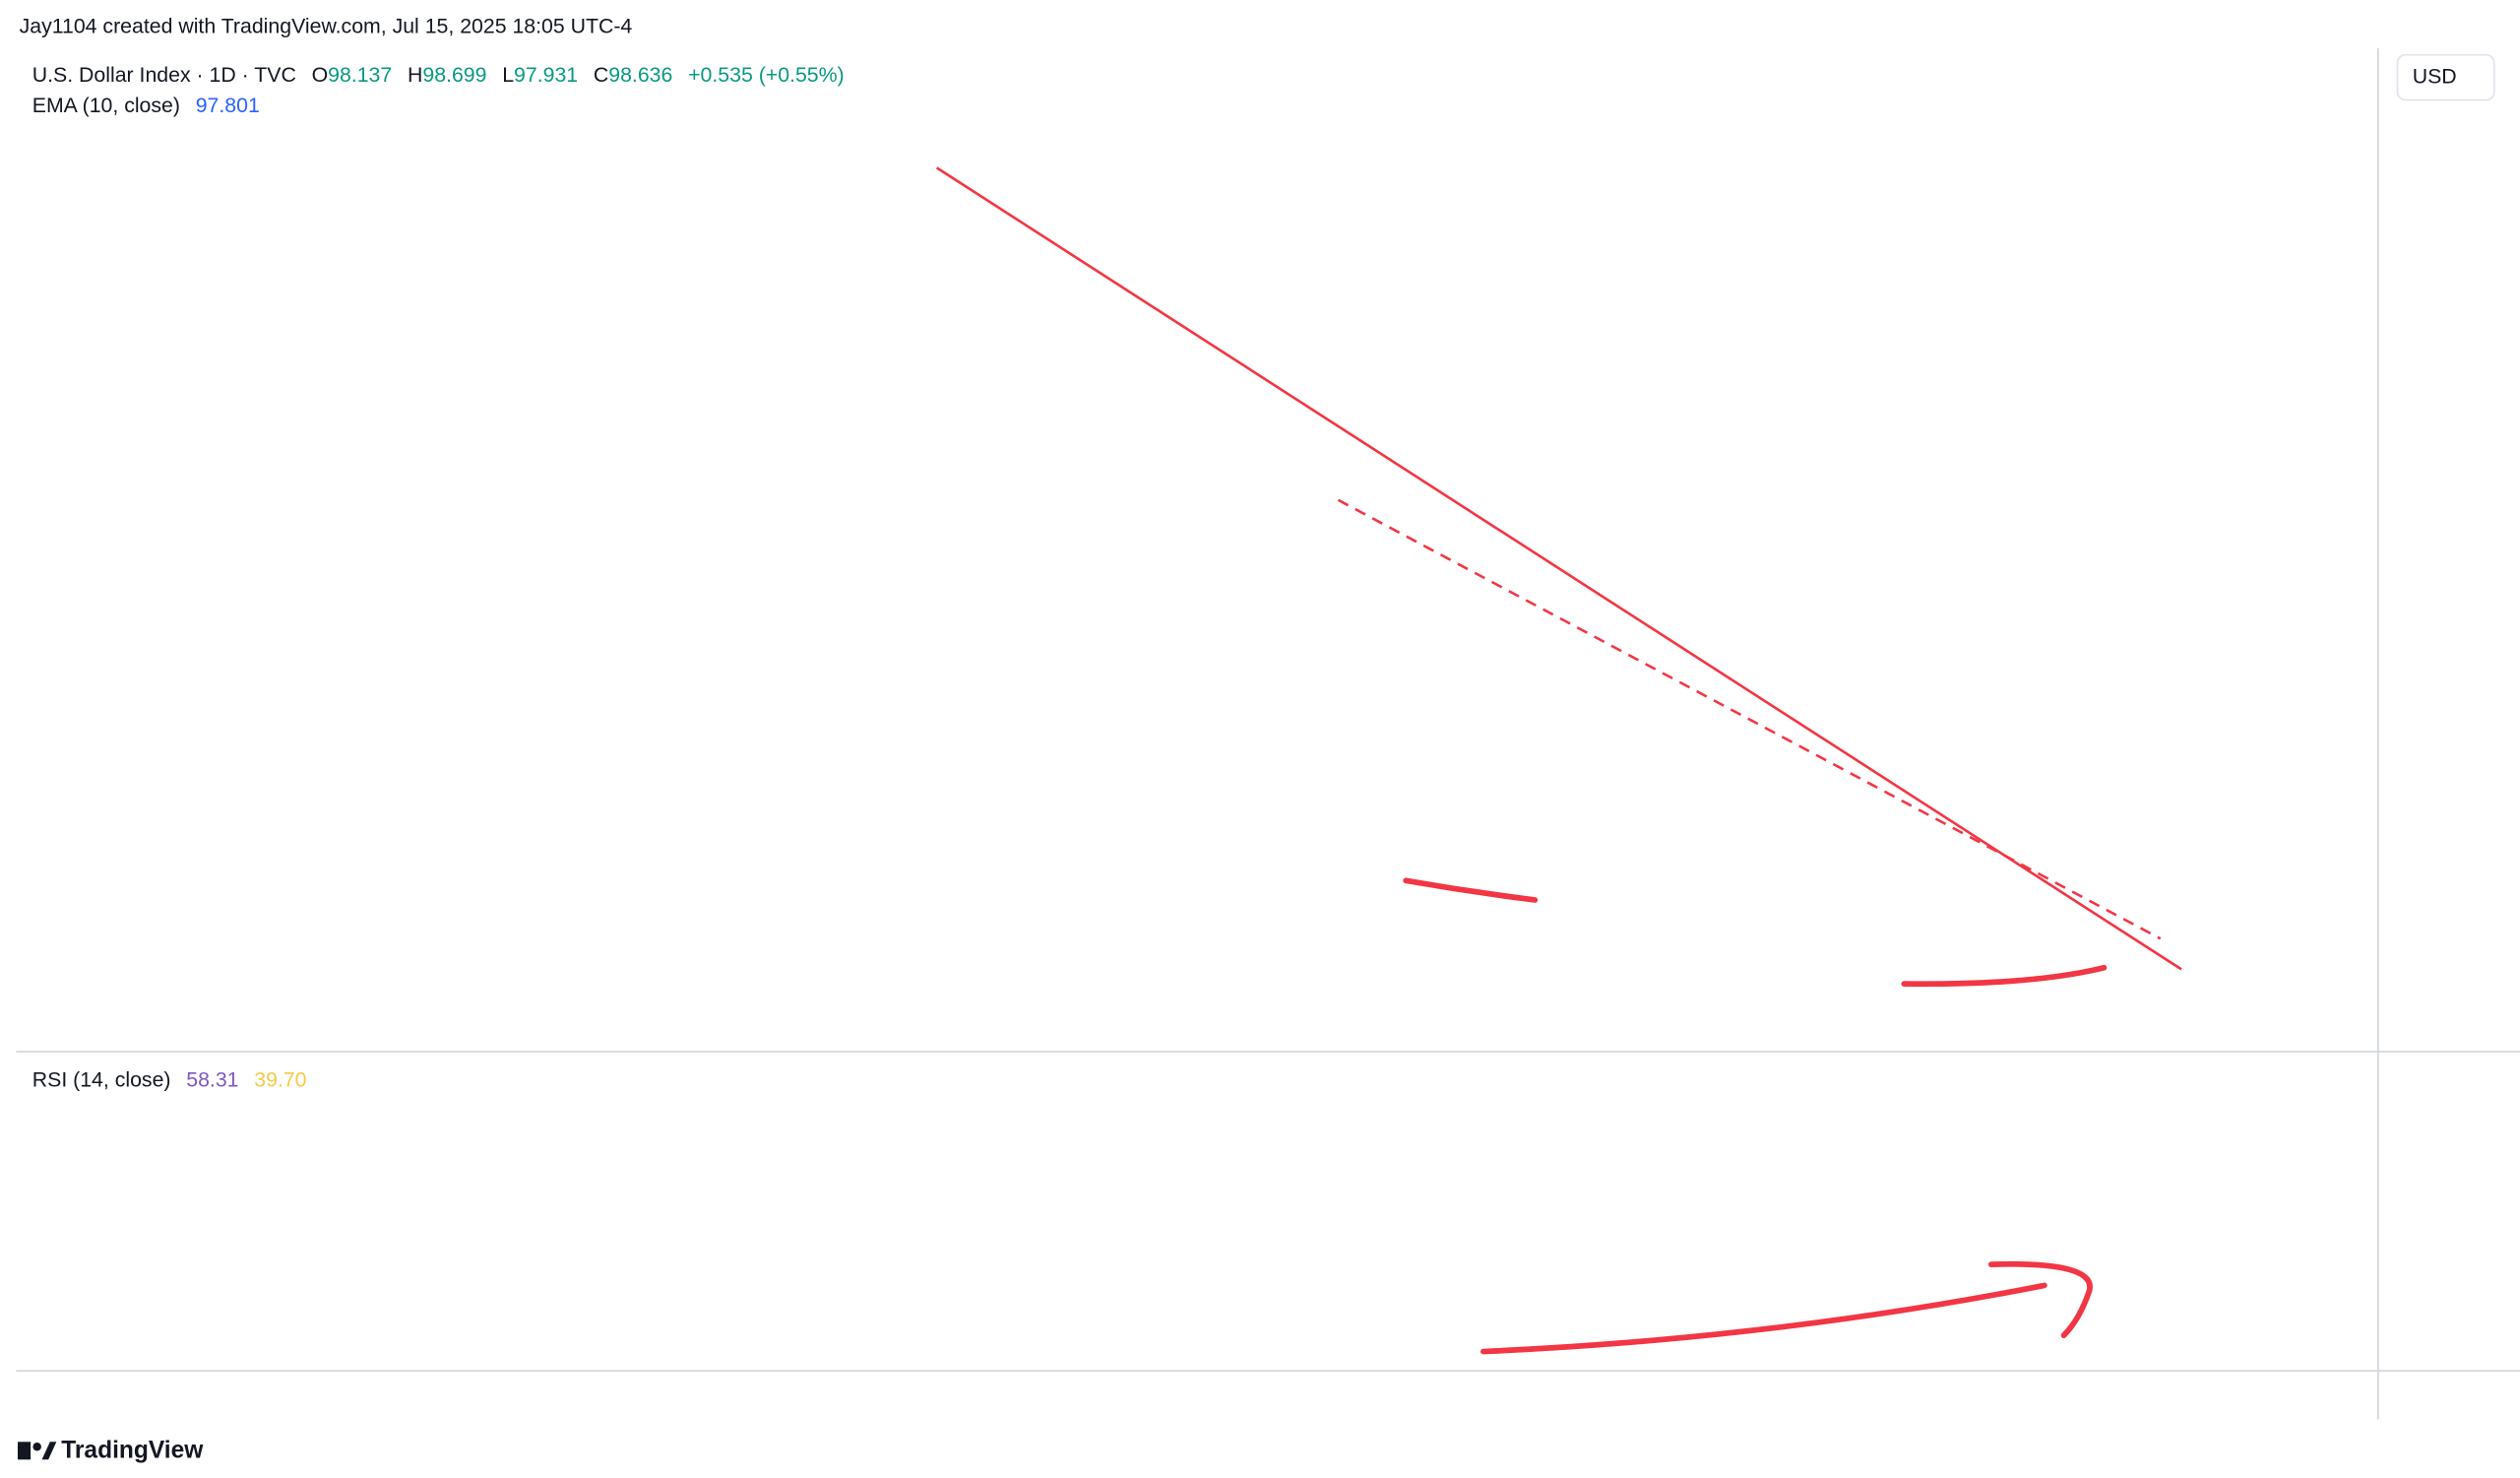  What do you see at coordinates (228, 105) in the screenshot?
I see `ema-value: 97.801` at bounding box center [228, 105].